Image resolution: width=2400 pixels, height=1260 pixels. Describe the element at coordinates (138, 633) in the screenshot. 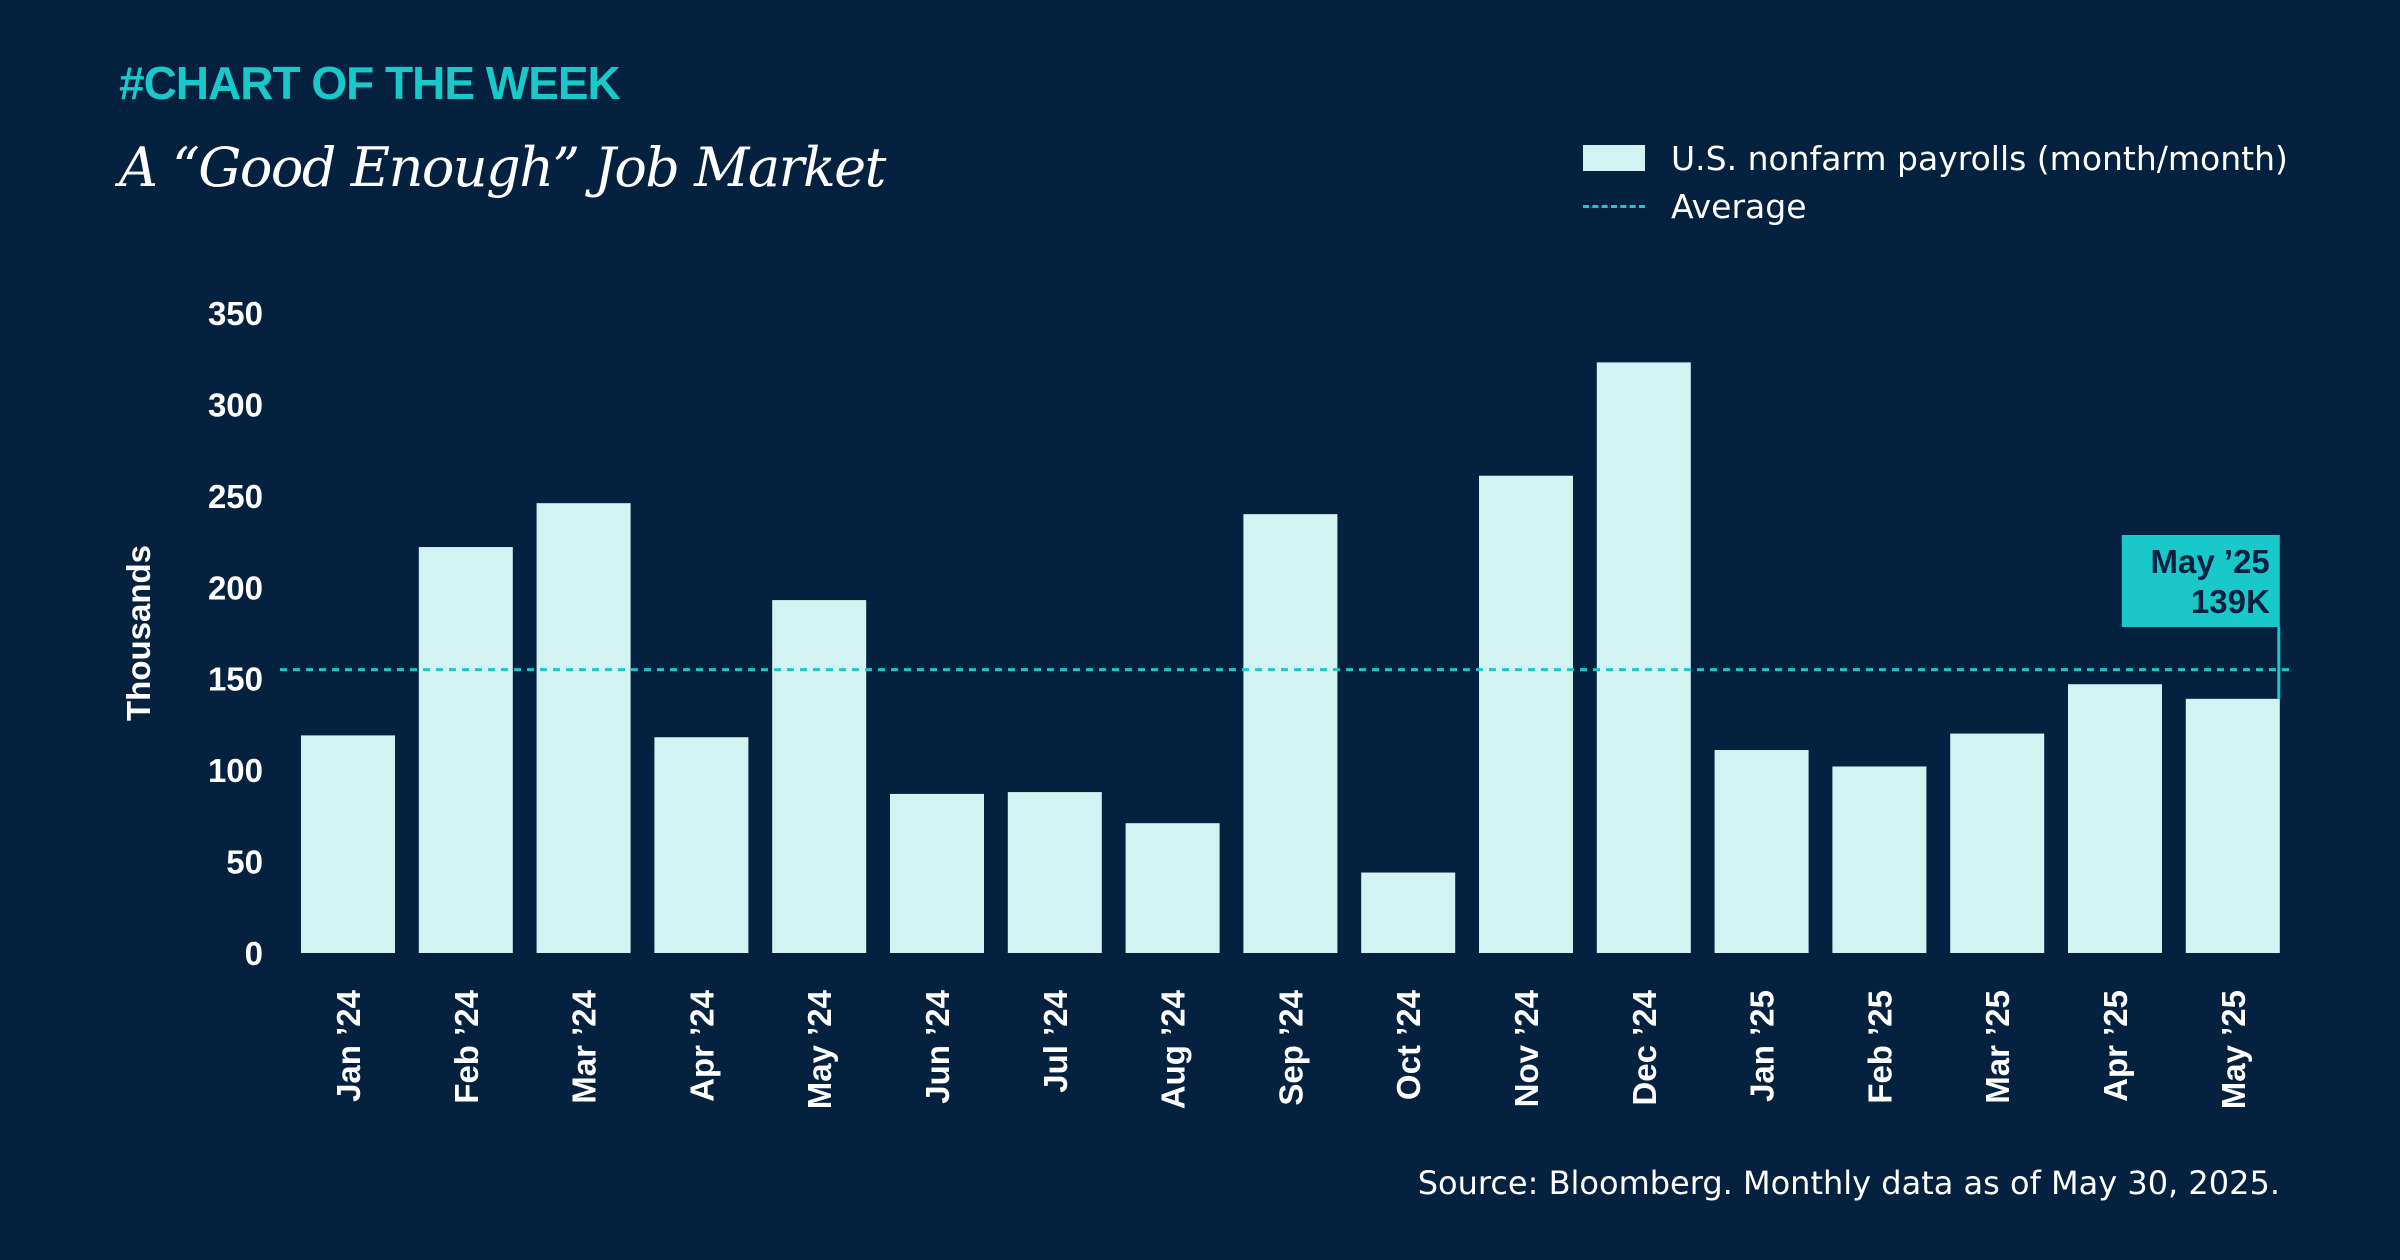

I see `y-axis-label: Thousands` at that location.